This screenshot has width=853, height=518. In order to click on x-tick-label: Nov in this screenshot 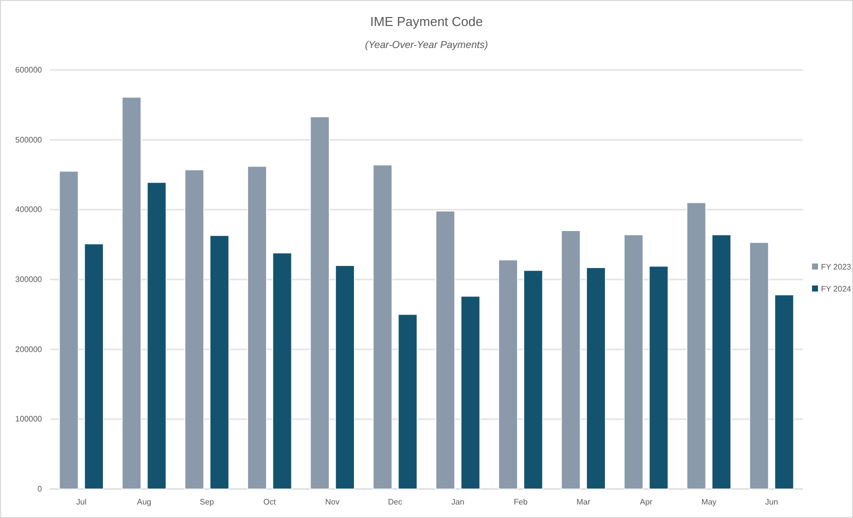, I will do `click(332, 502)`.